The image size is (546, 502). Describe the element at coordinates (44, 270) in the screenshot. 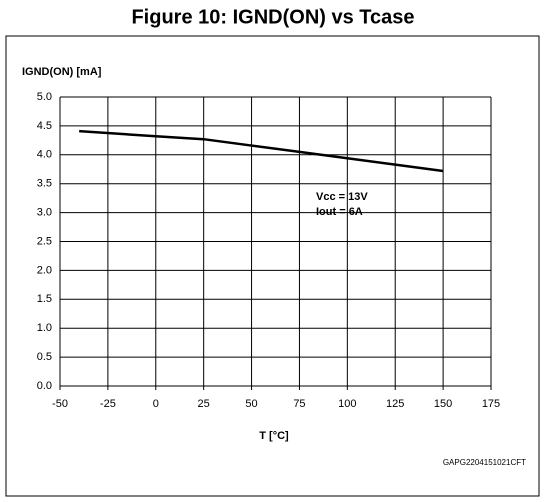

I see `y-tick-label: 2.0` at that location.